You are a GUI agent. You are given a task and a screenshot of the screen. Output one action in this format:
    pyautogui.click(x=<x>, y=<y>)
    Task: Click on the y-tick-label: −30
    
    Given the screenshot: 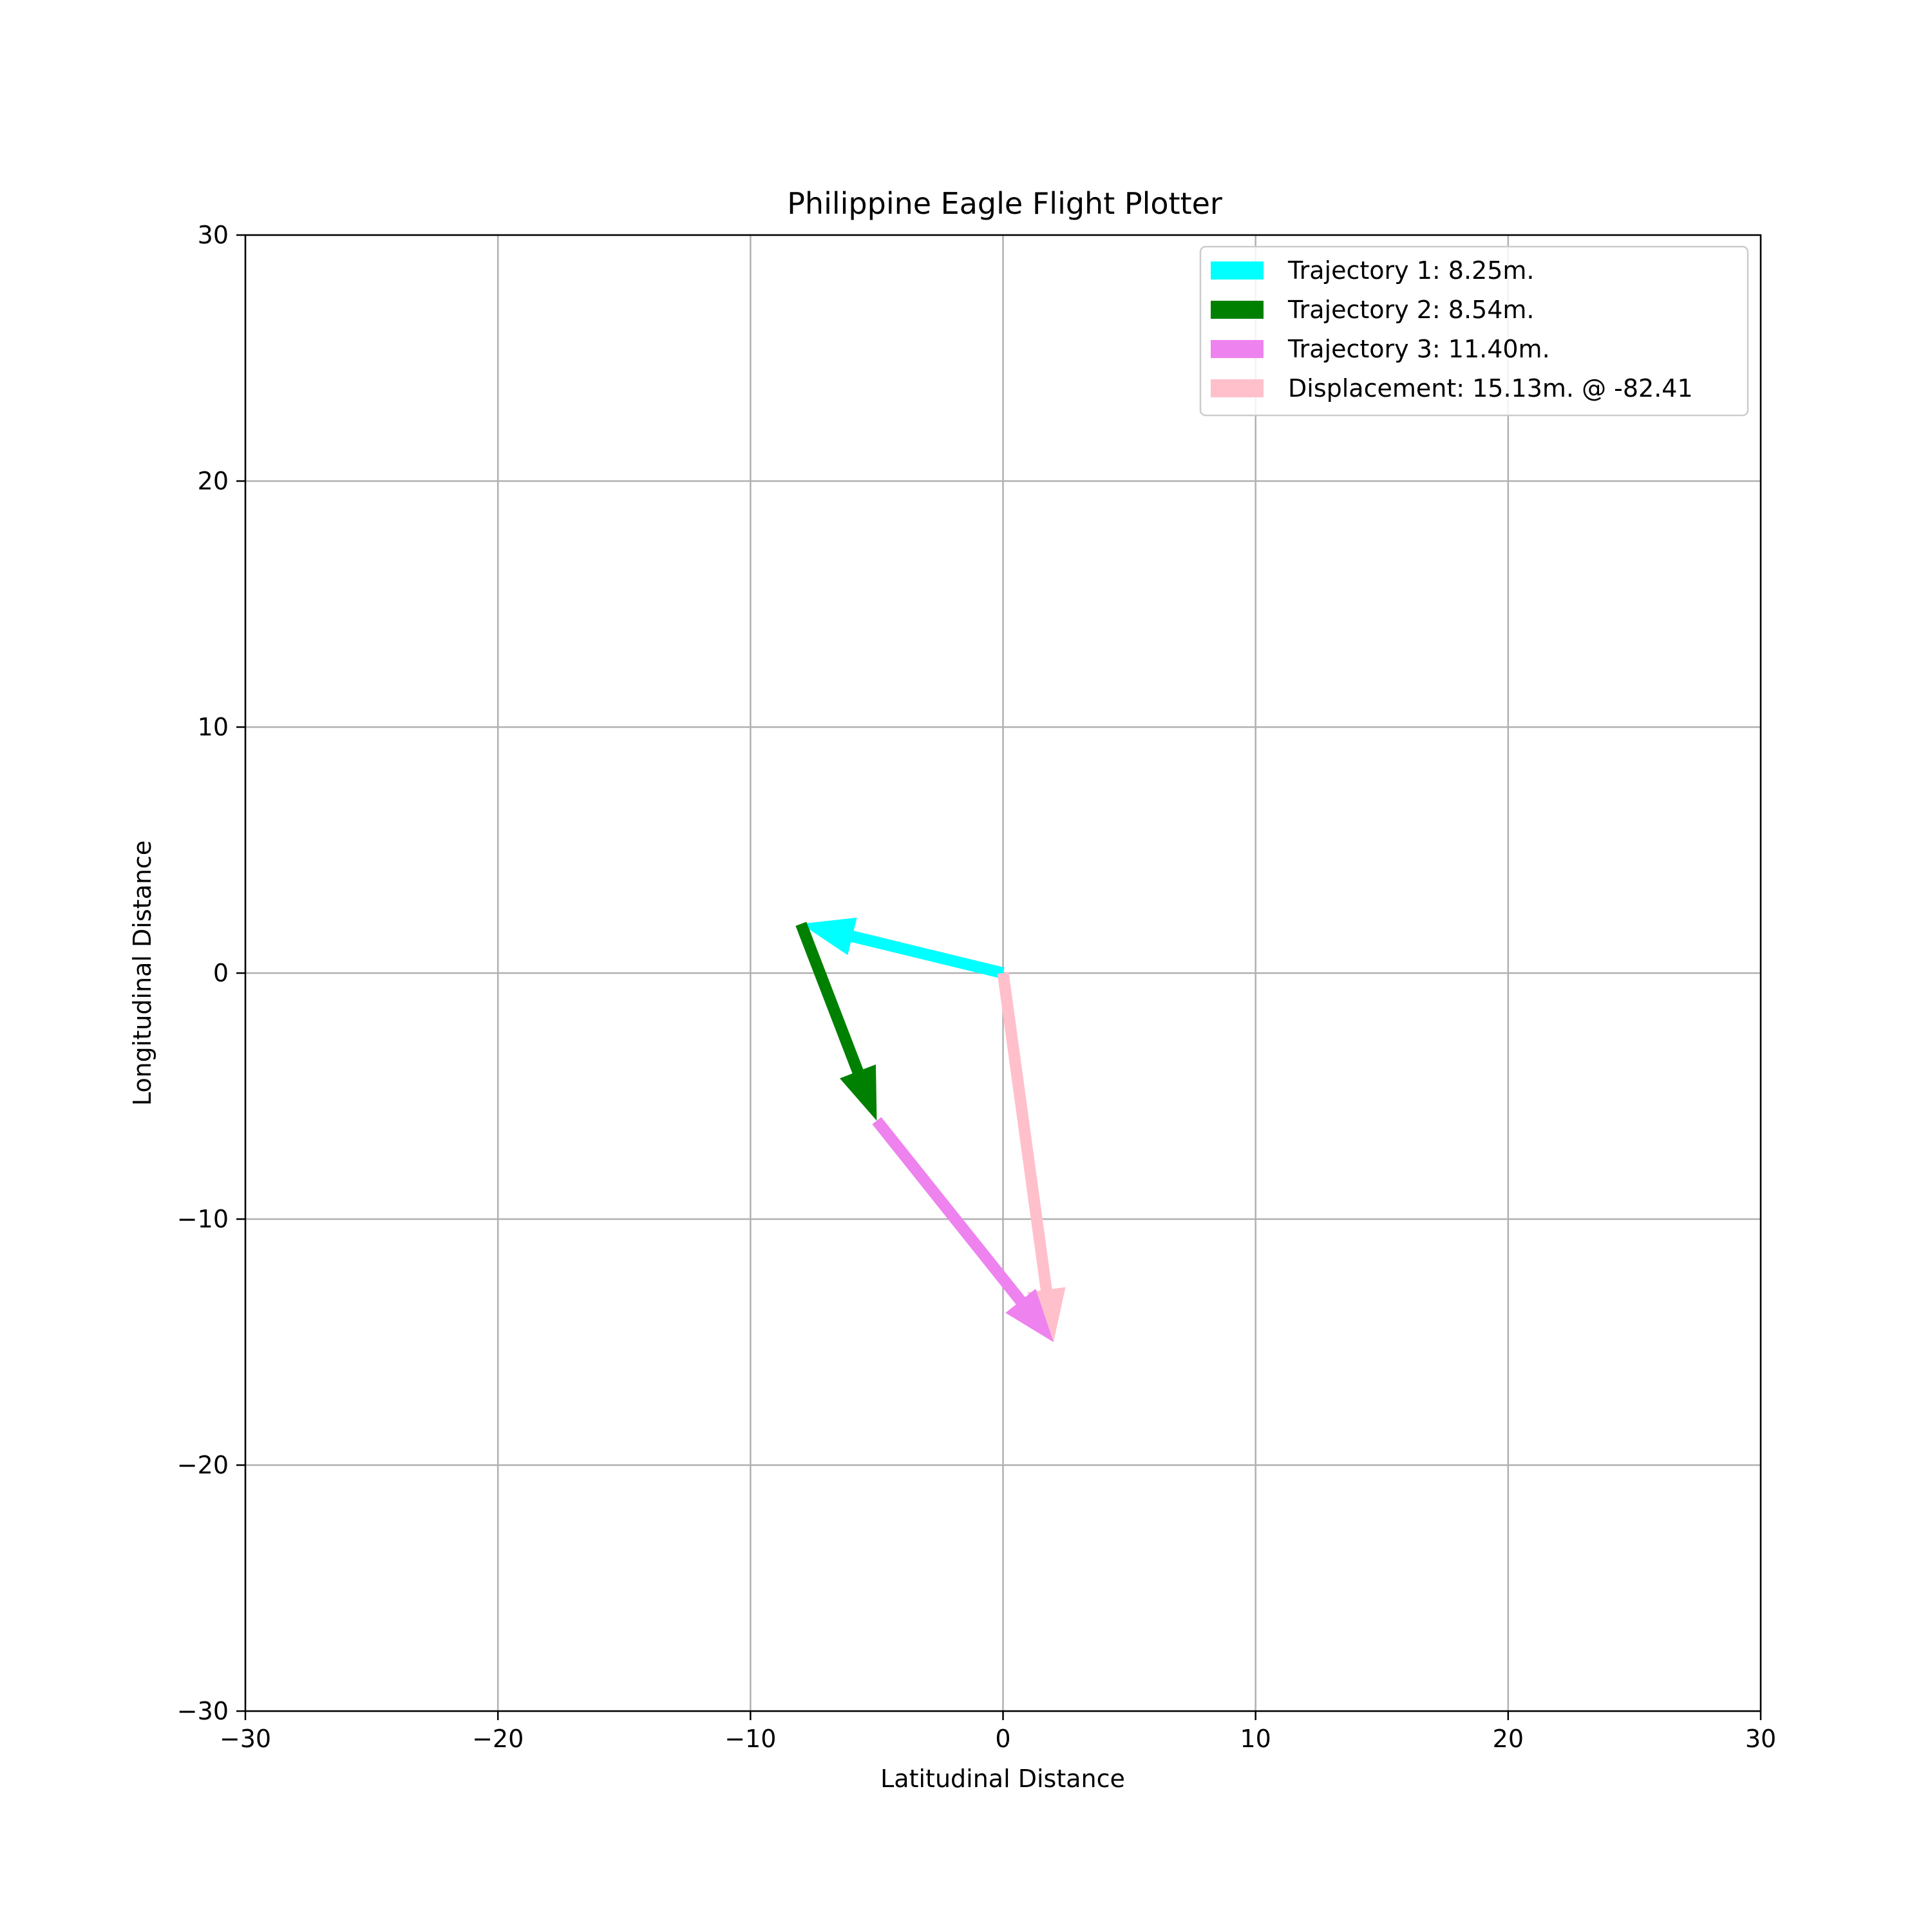 What is the action you would take?
    pyautogui.click(x=203, y=1711)
    